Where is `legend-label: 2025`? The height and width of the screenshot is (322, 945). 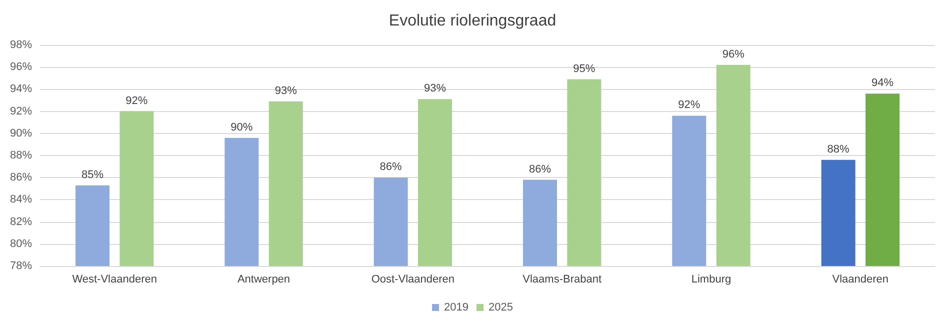
legend-label: 2025 is located at coordinates (500, 308).